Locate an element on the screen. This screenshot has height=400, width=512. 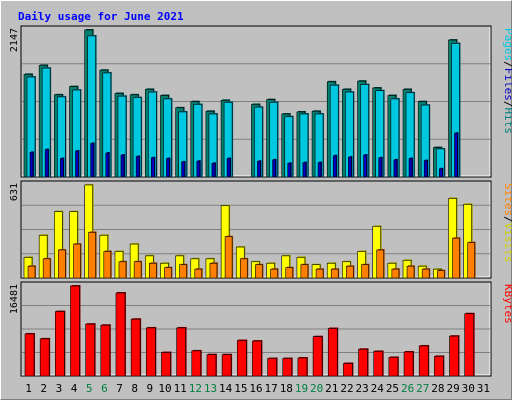
x-tick-label: 8 is located at coordinates (134, 388).